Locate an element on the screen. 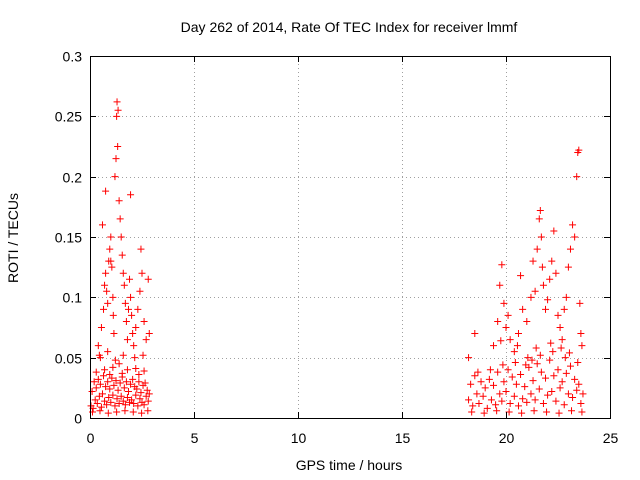 Image resolution: width=640 pixels, height=480 pixels. x-tick-labels: 0 5 10 15 20 25 is located at coordinates (353, 438).